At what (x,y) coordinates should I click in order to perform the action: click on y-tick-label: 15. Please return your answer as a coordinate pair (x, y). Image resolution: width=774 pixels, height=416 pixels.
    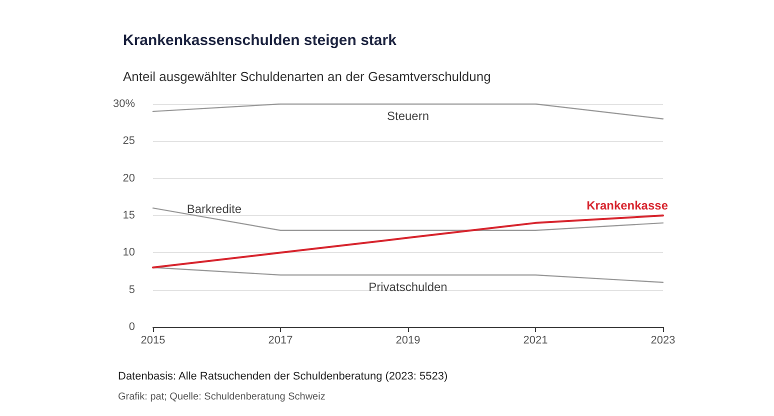
    Looking at the image, I should click on (128, 216).